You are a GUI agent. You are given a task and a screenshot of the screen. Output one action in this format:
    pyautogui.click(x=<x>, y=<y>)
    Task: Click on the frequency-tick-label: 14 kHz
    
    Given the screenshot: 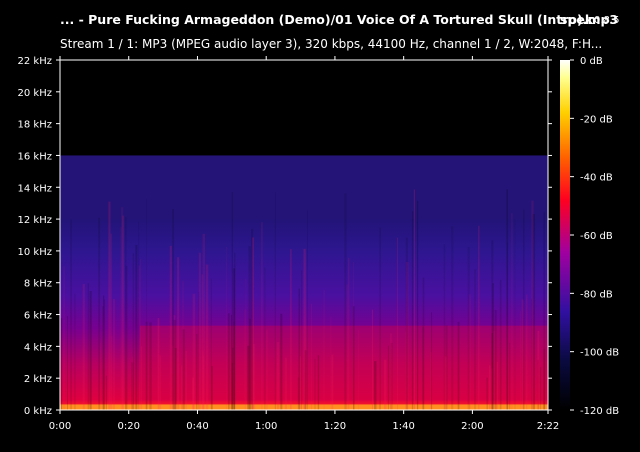 What is the action you would take?
    pyautogui.click(x=35, y=188)
    